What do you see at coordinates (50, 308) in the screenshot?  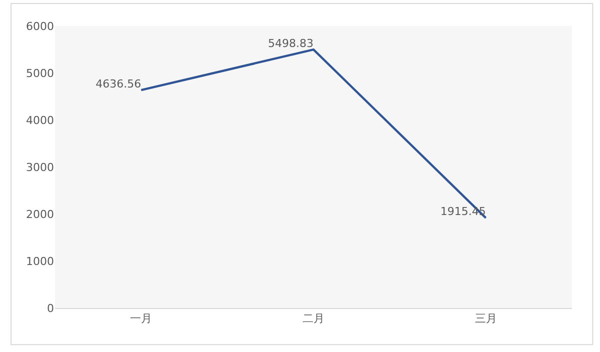 I see `y-tick-label: 0` at bounding box center [50, 308].